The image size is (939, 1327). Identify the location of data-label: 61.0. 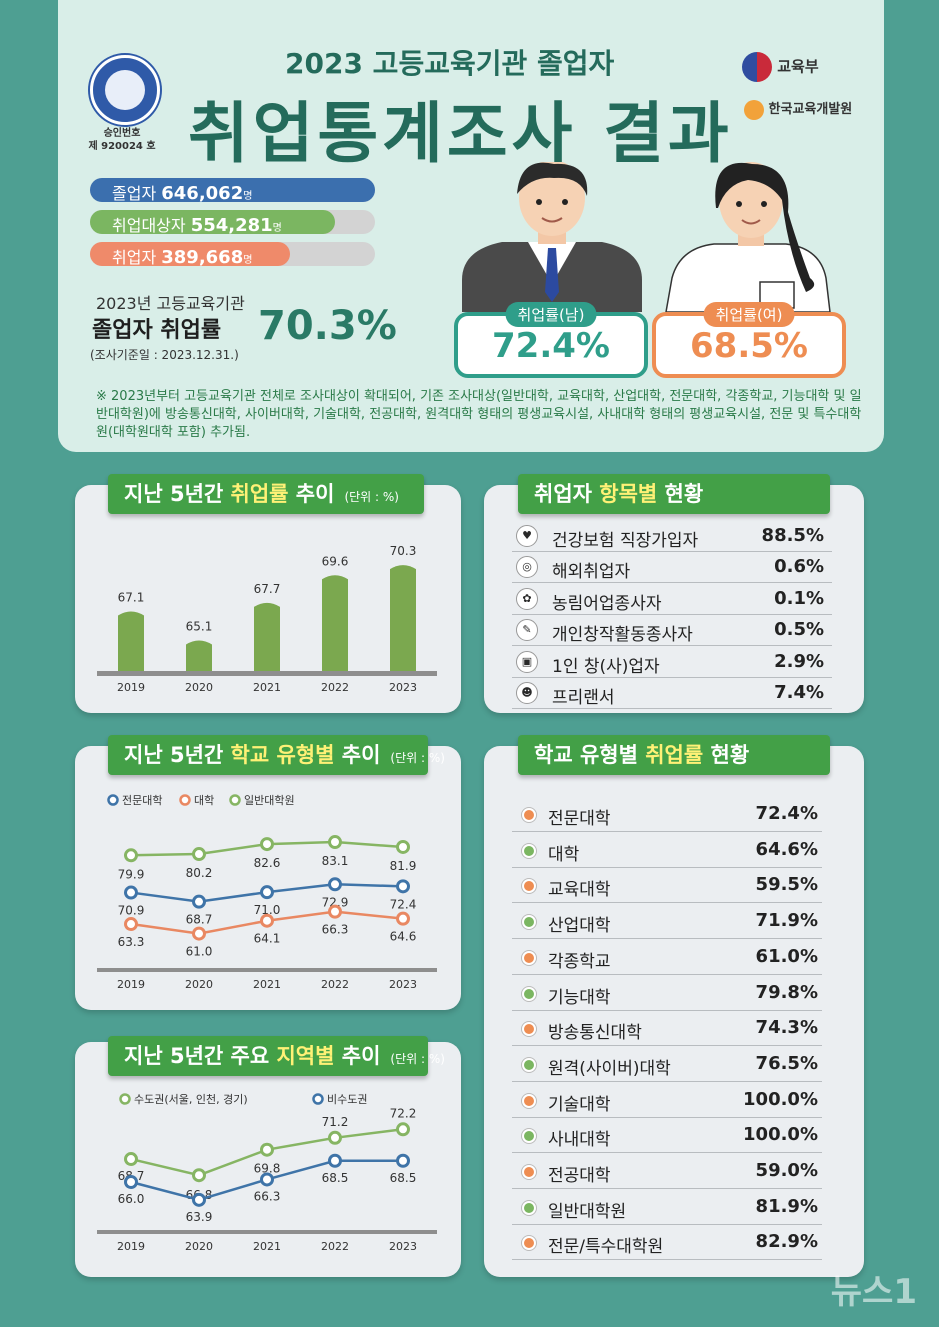
(199, 952).